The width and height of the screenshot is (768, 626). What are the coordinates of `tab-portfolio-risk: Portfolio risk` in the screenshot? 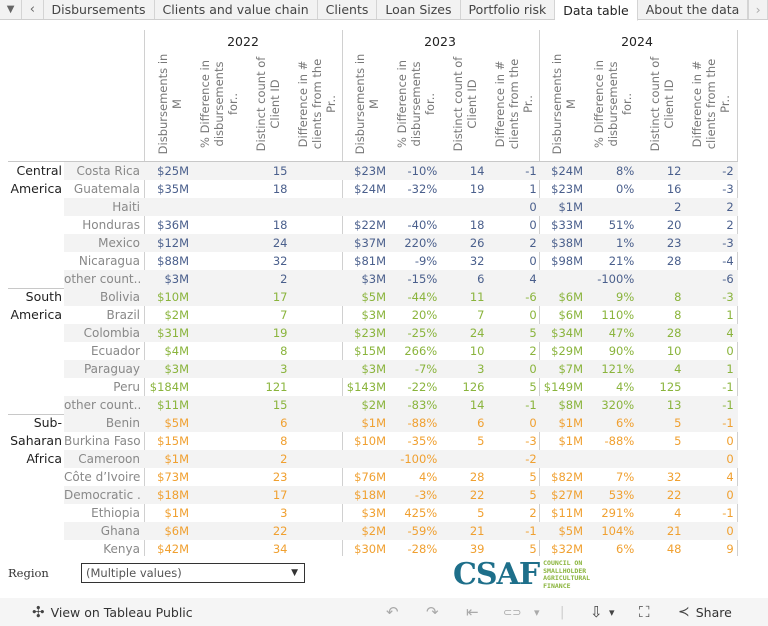 It's located at (508, 9).